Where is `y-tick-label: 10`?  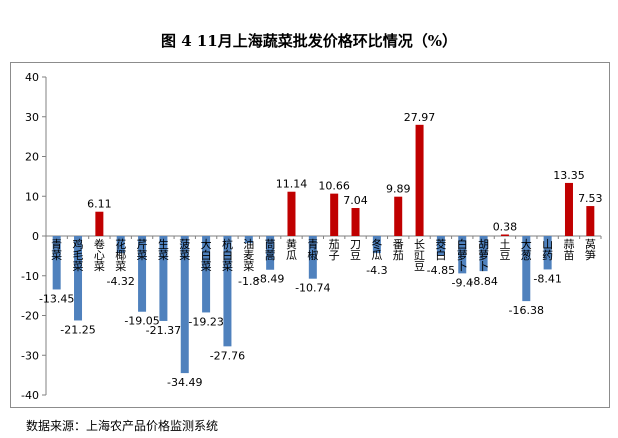 y-tick-label: 10 is located at coordinates (32, 196).